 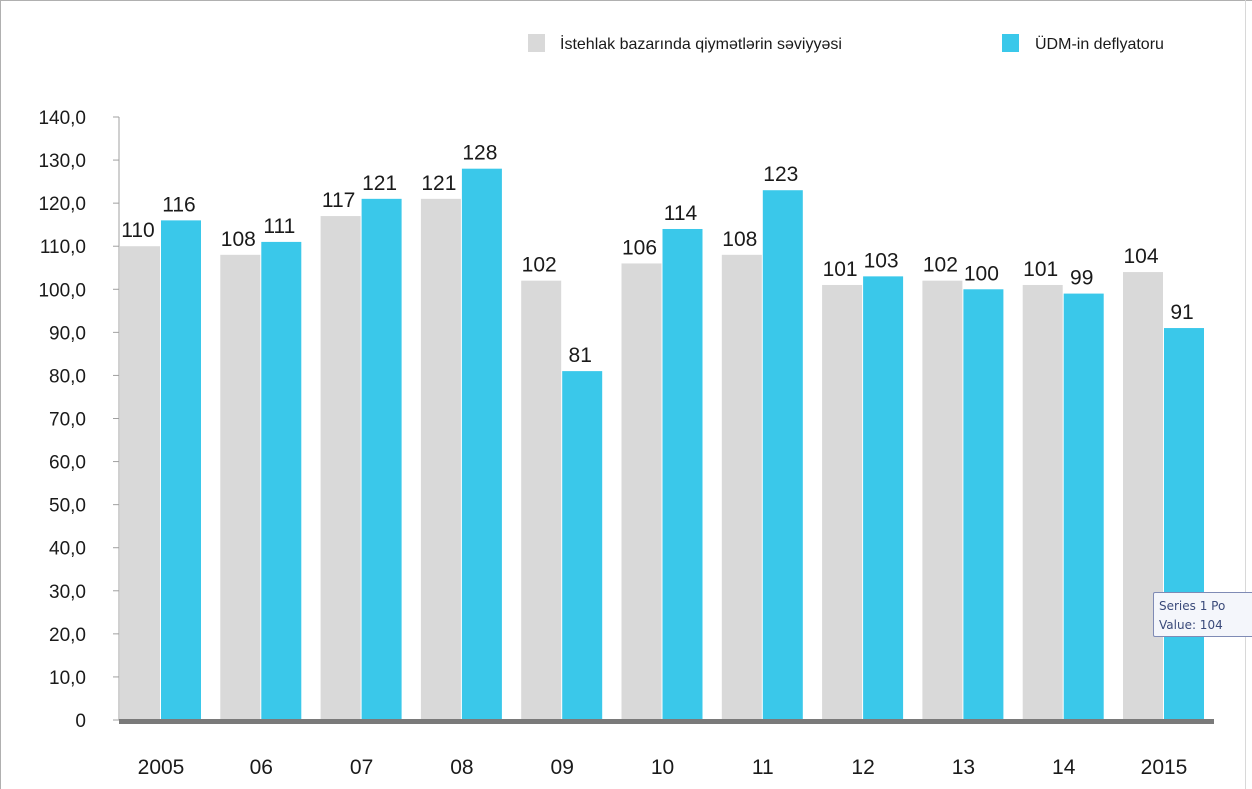 What do you see at coordinates (63, 247) in the screenshot?
I see `y-tick-label: 110,0` at bounding box center [63, 247].